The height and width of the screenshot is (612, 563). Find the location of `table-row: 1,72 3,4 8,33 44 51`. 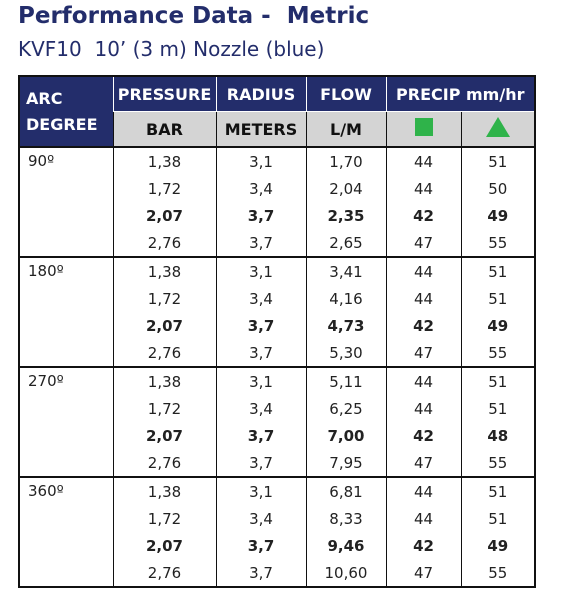

table-row: 1,72 3,4 8,33 44 51 is located at coordinates (277, 518).